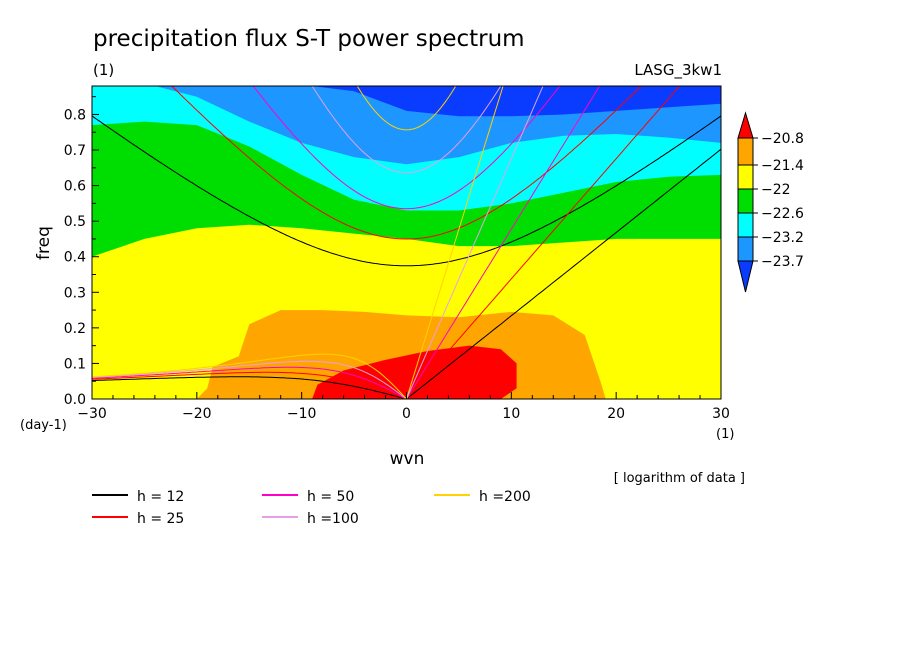  I want to click on colorbar-top-triangle, so click(745, 125).